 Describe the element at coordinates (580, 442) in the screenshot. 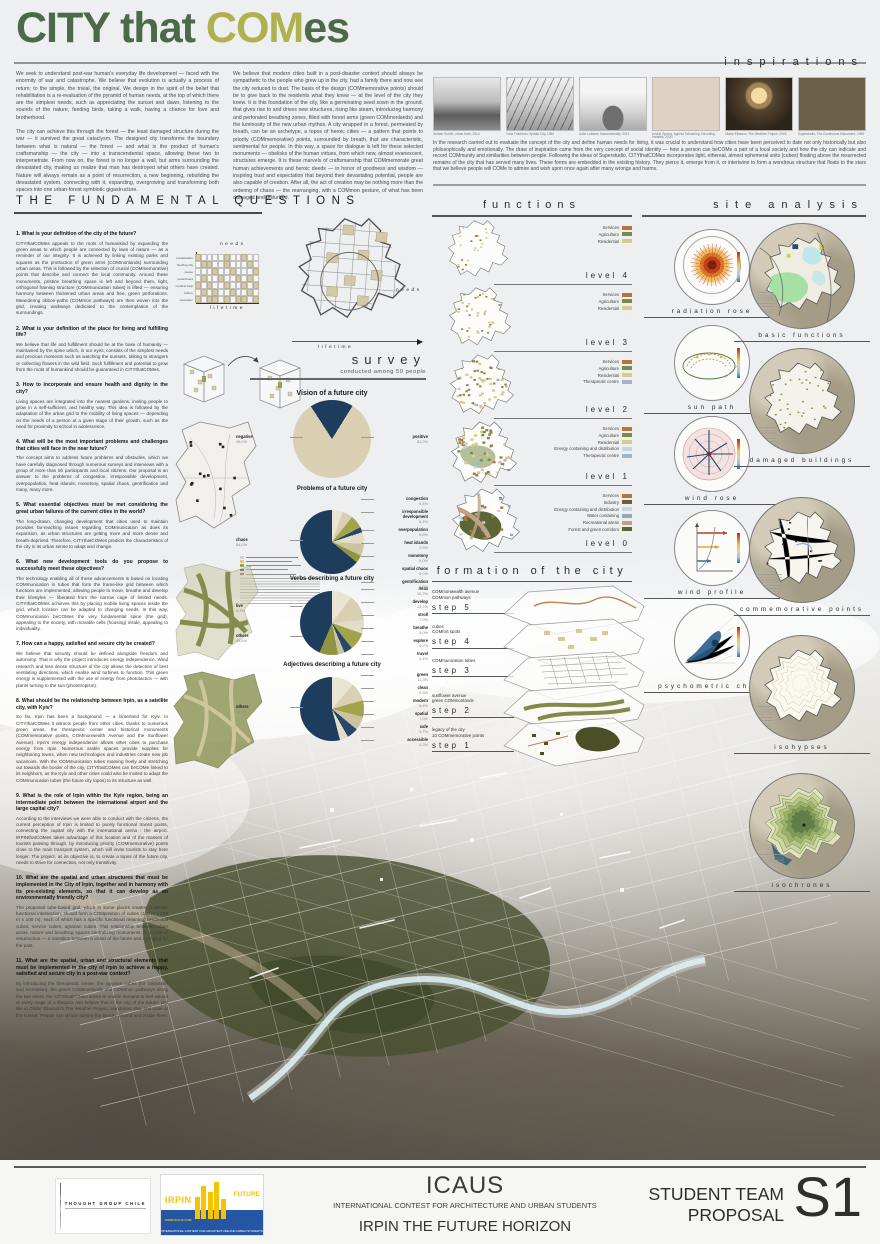

I see `legend-row: Residential` at that location.